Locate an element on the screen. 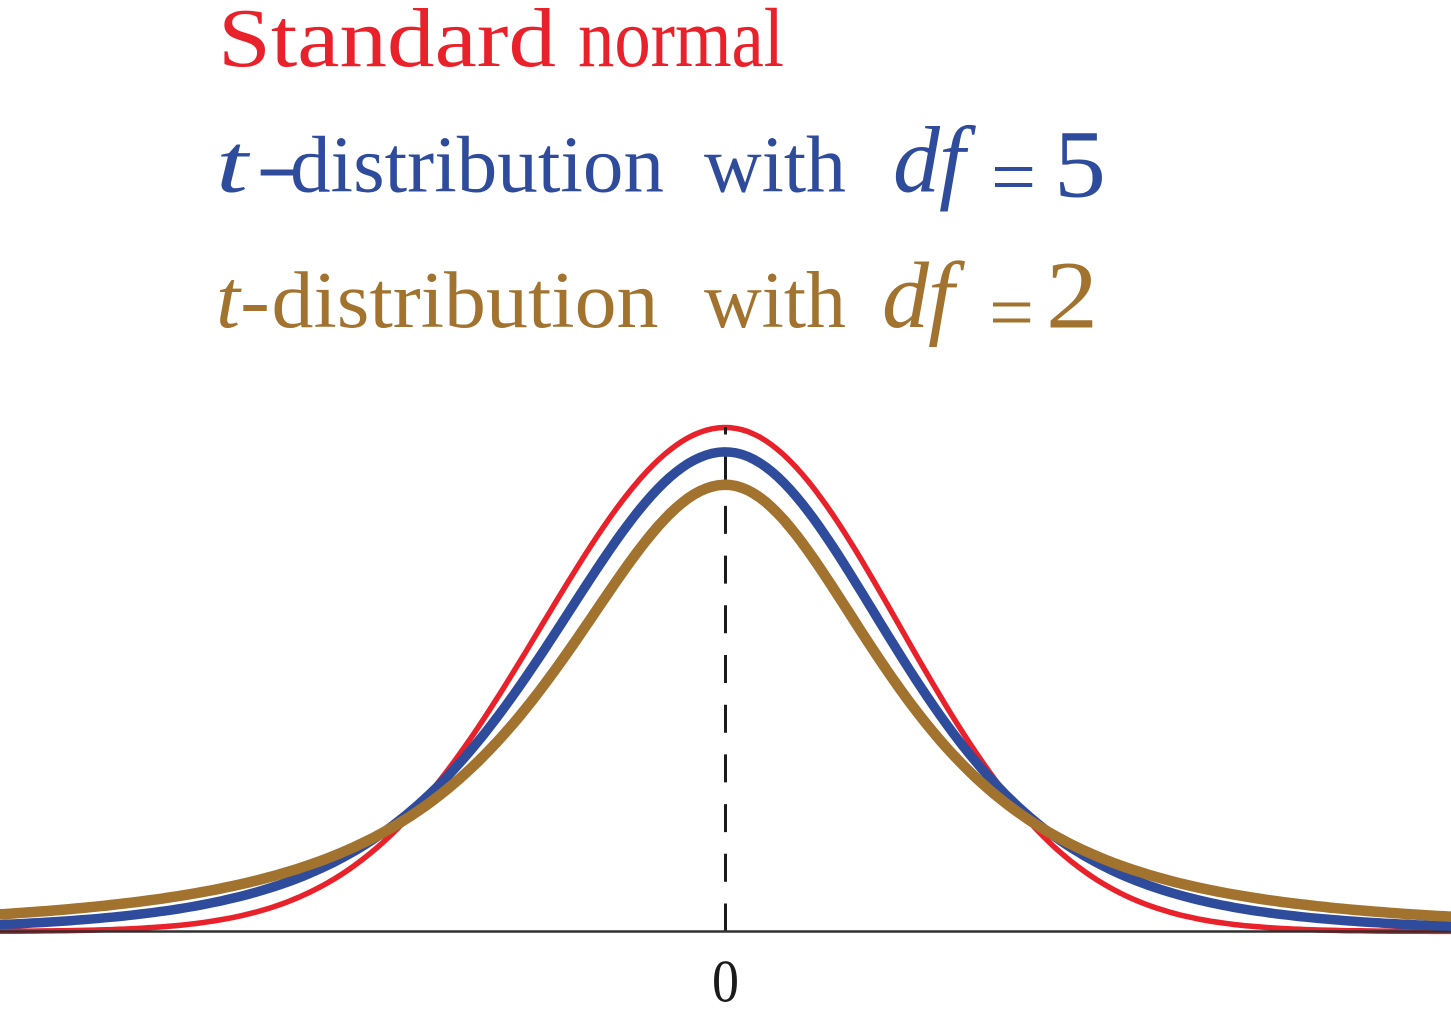  svg-text: 0 is located at coordinates (725, 981).